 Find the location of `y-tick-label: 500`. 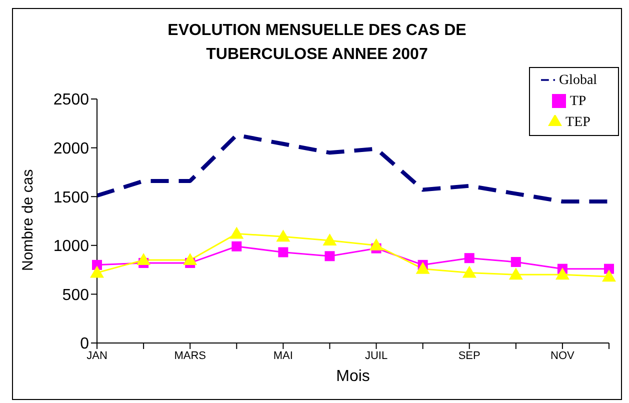

y-tick-label: 500 is located at coordinates (76, 295).